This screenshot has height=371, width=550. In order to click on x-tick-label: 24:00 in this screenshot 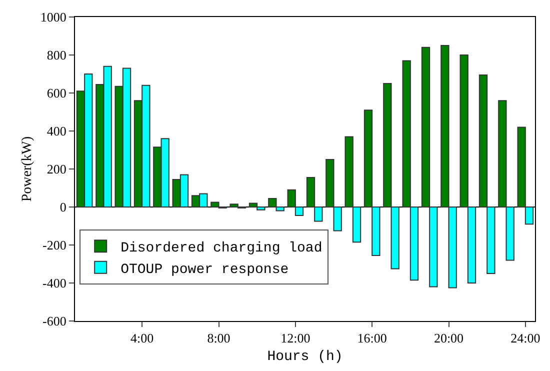, I will do `click(525, 338)`.